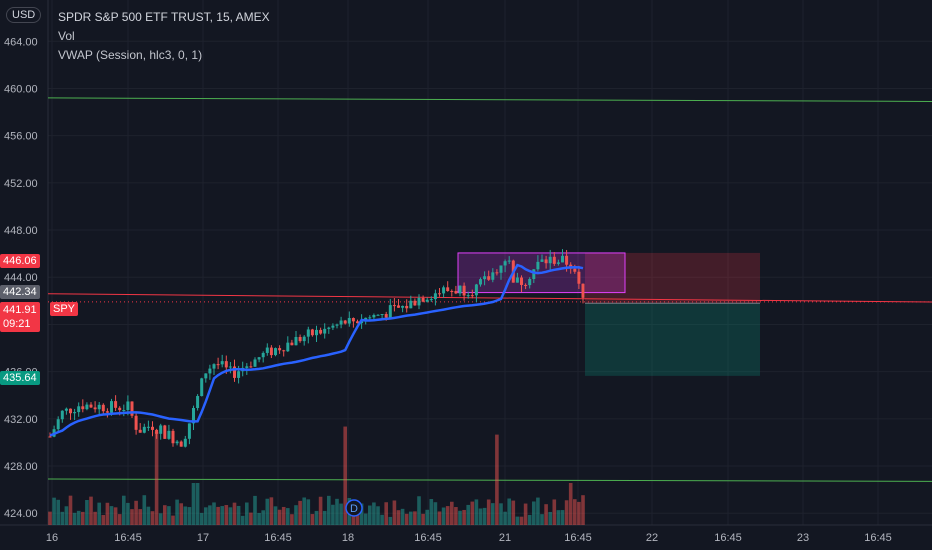 The image size is (932, 550). Describe the element at coordinates (20, 378) in the screenshot. I see `entry-price-tag: 435.64` at that location.